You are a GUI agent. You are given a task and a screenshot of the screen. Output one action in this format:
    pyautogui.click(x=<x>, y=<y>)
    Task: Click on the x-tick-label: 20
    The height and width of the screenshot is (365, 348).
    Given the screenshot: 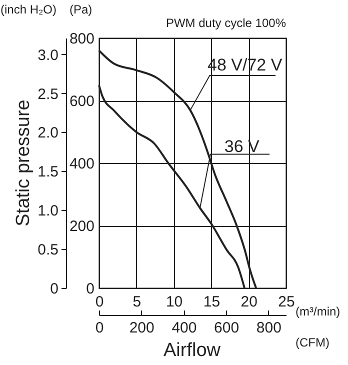 What is the action you would take?
    pyautogui.click(x=249, y=302)
    